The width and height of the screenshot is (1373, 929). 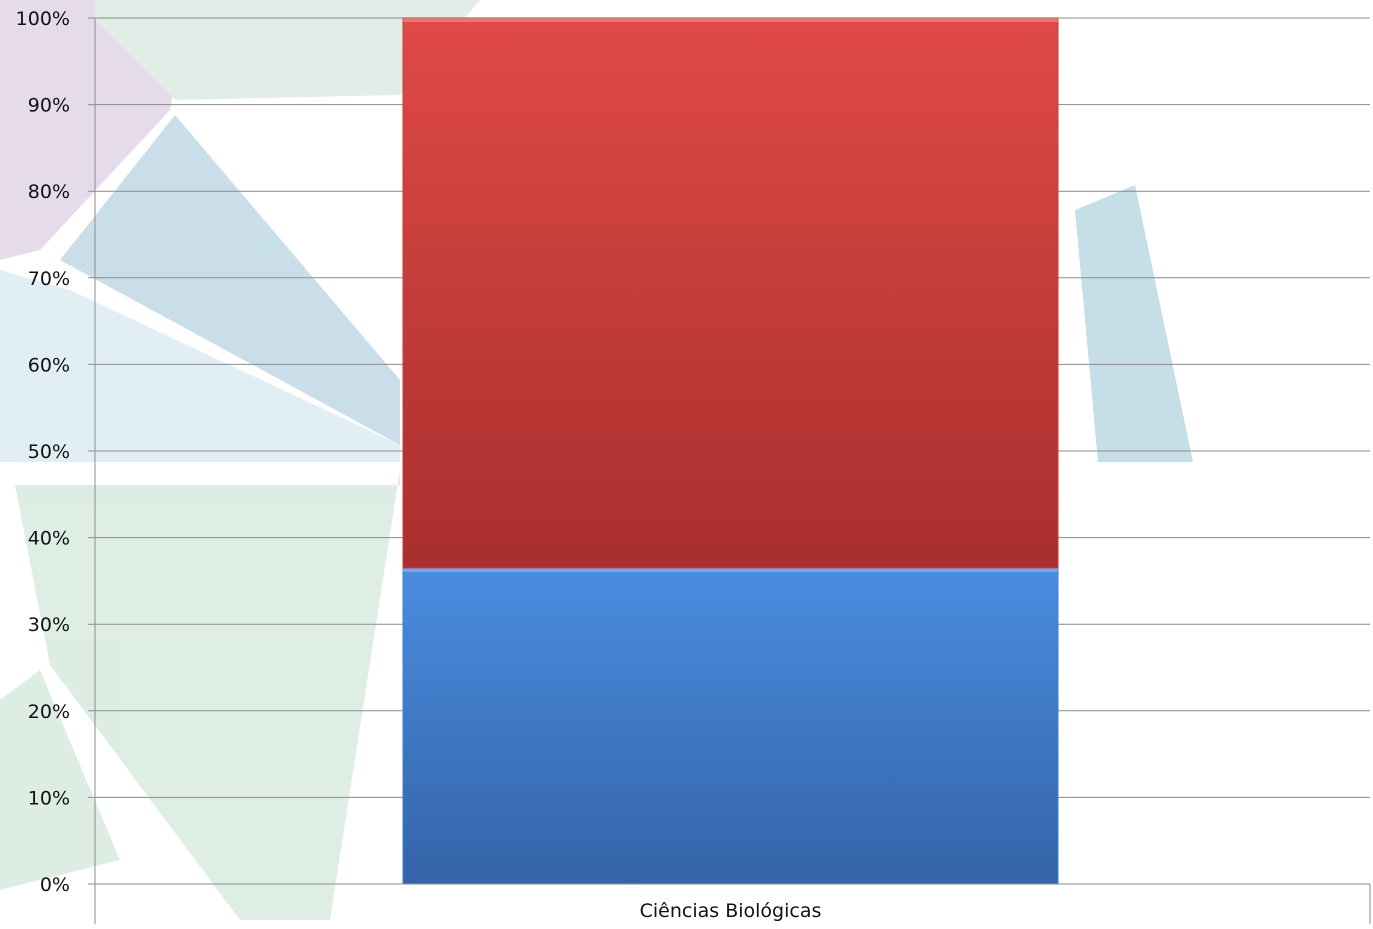 What do you see at coordinates (49, 365) in the screenshot?
I see `y-tick-label: 60%` at bounding box center [49, 365].